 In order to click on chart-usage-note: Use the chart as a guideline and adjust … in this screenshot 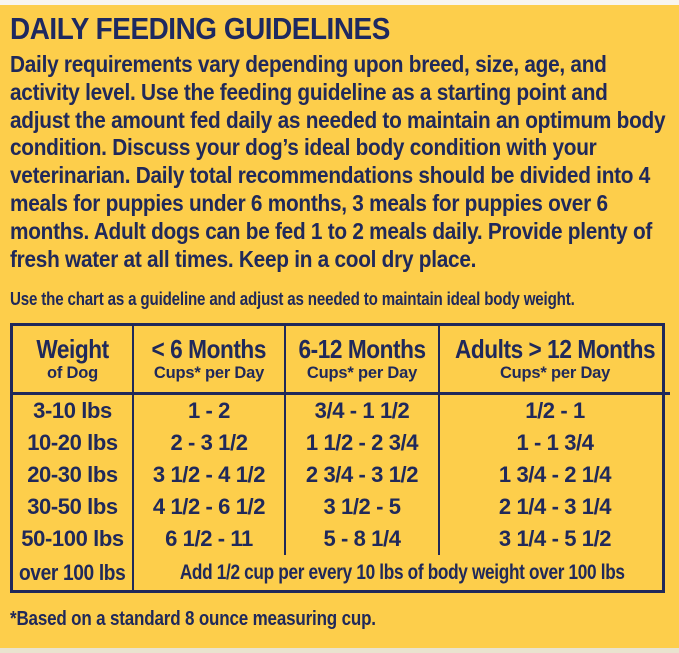, I will do `click(292, 299)`.